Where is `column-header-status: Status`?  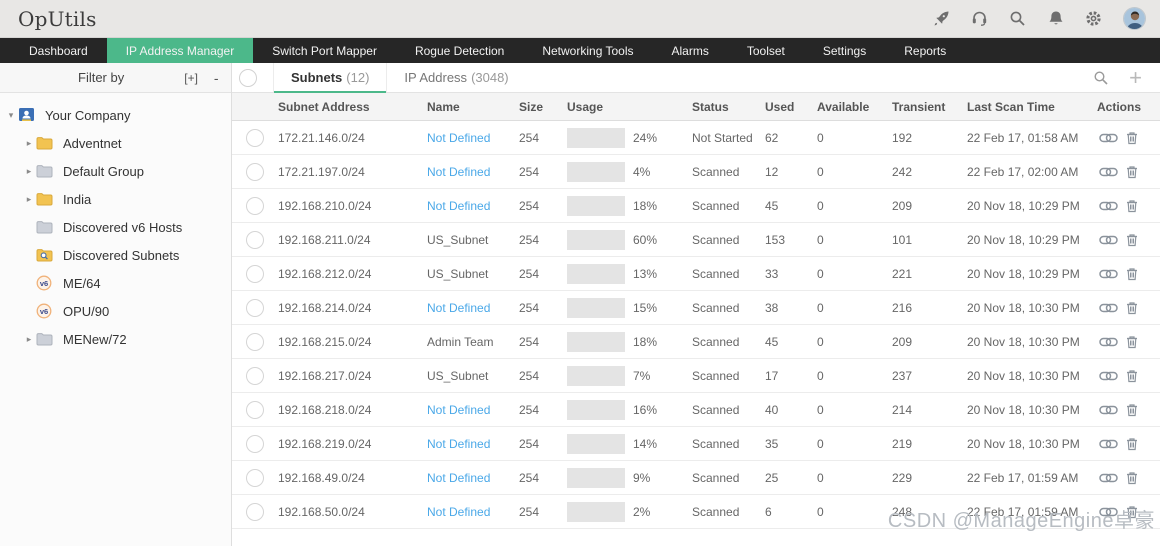
column-header-status: Status is located at coordinates (710, 106).